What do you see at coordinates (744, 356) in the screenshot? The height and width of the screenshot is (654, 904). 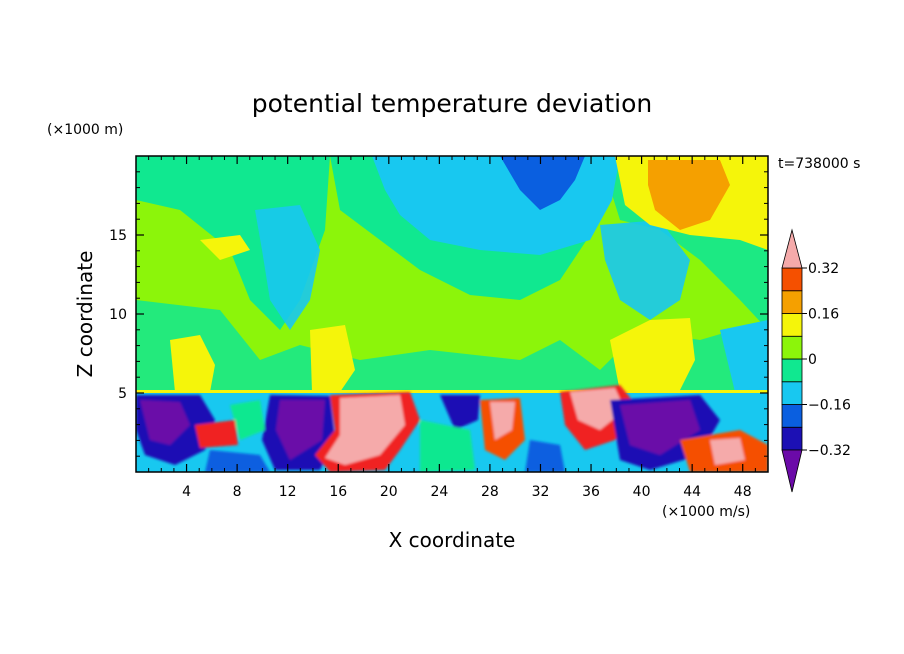 I see `field-cold-patch-edge` at bounding box center [744, 356].